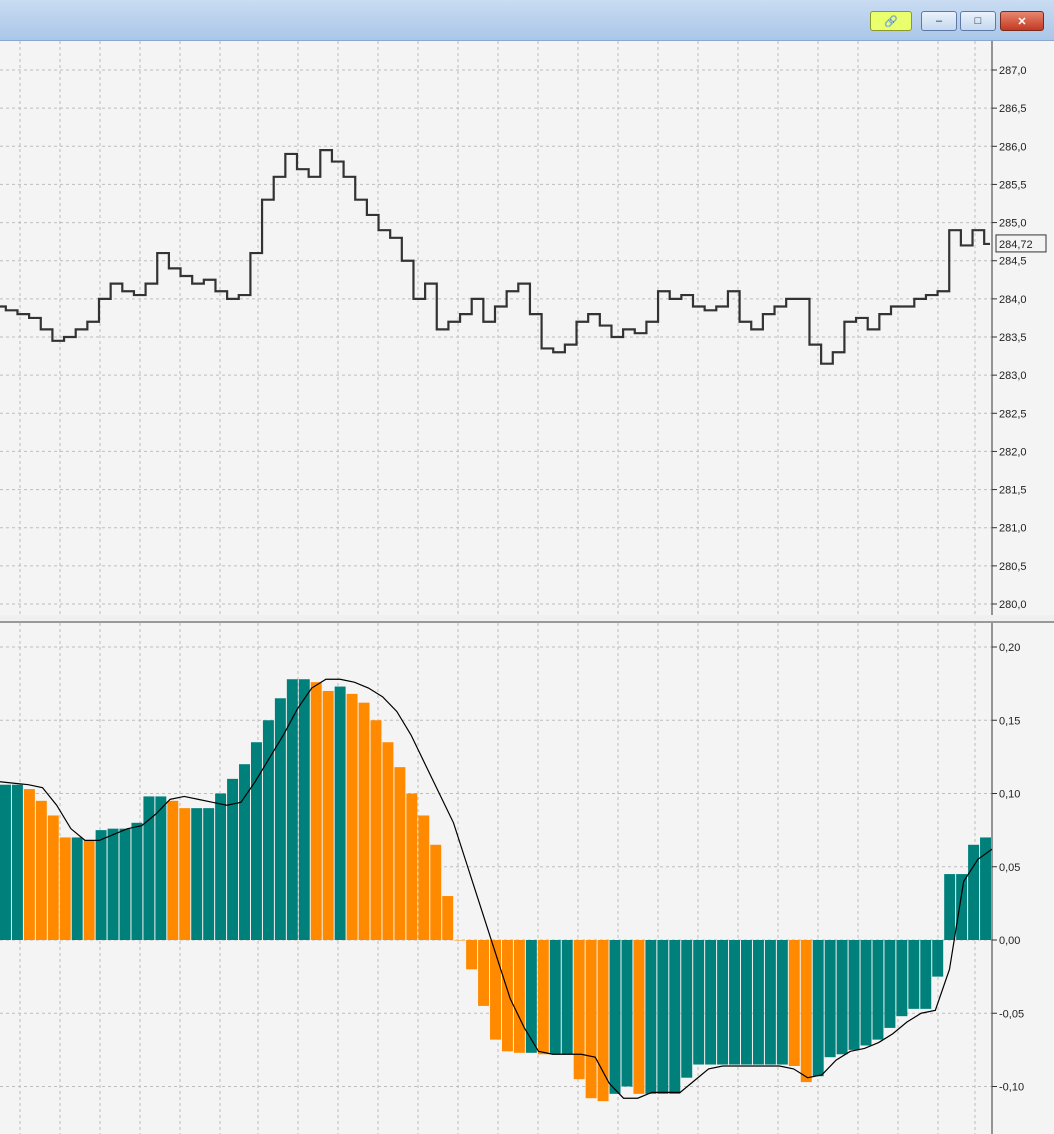 This screenshot has width=1054, height=1134. I want to click on price-axis-area, so click(1023, 328).